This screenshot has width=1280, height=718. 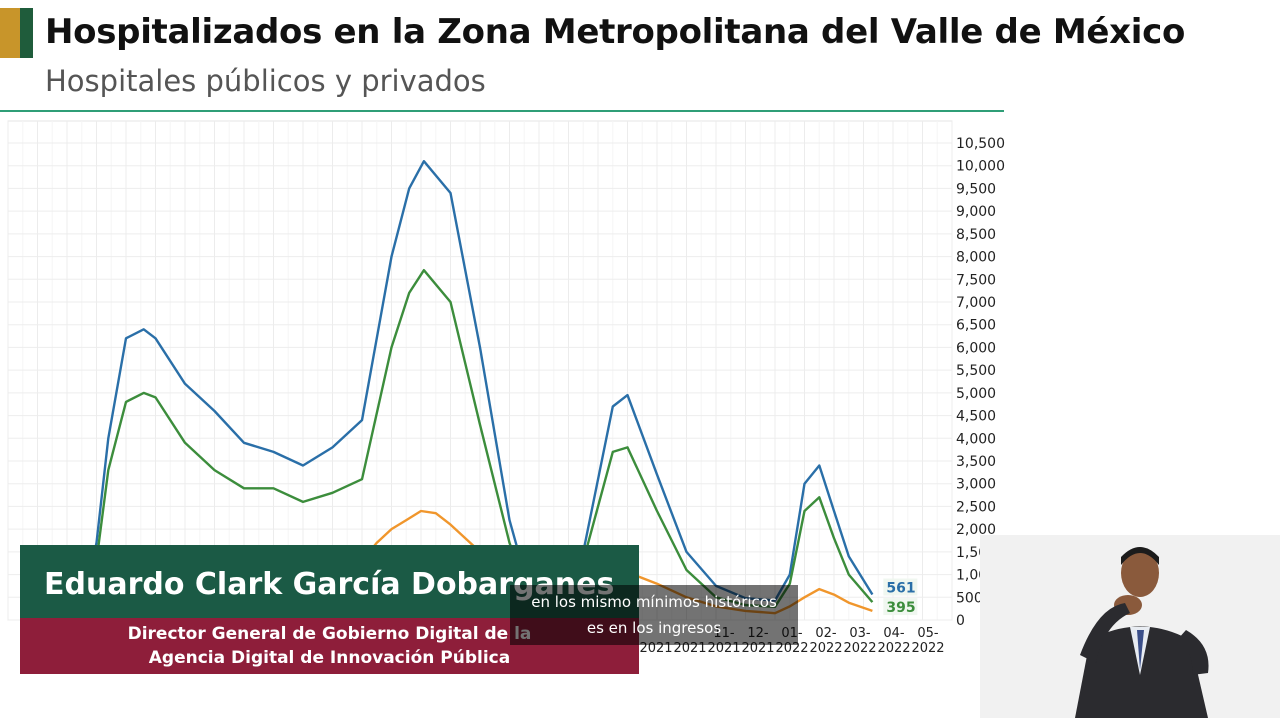 What do you see at coordinates (976, 326) in the screenshot?
I see `y-tick-label: 6,500` at bounding box center [976, 326].